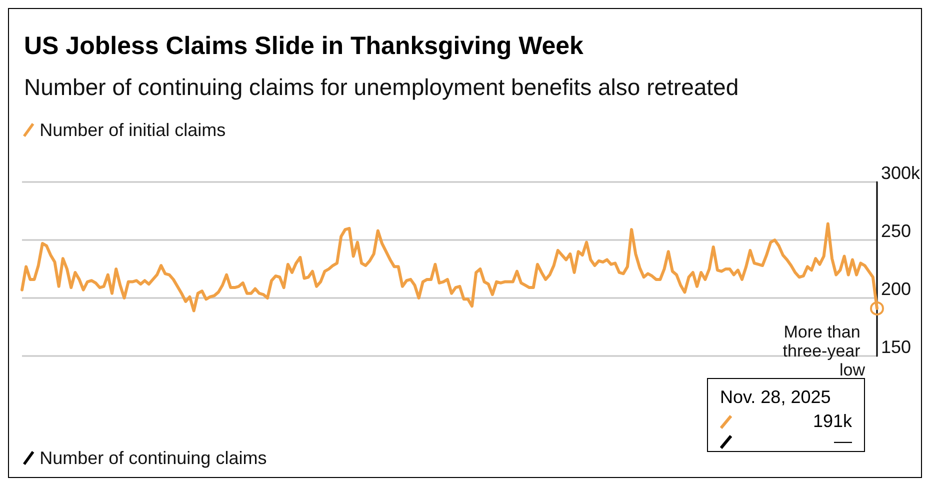 The height and width of the screenshot is (484, 930). What do you see at coordinates (896, 289) in the screenshot?
I see `y-tick-label: 200` at bounding box center [896, 289].